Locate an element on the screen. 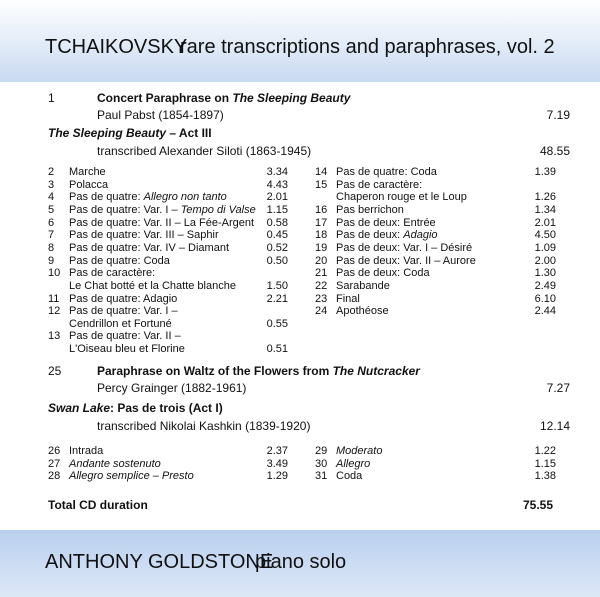 The height and width of the screenshot is (597, 600). track-title: Pas de deux: Coda is located at coordinates (383, 273).